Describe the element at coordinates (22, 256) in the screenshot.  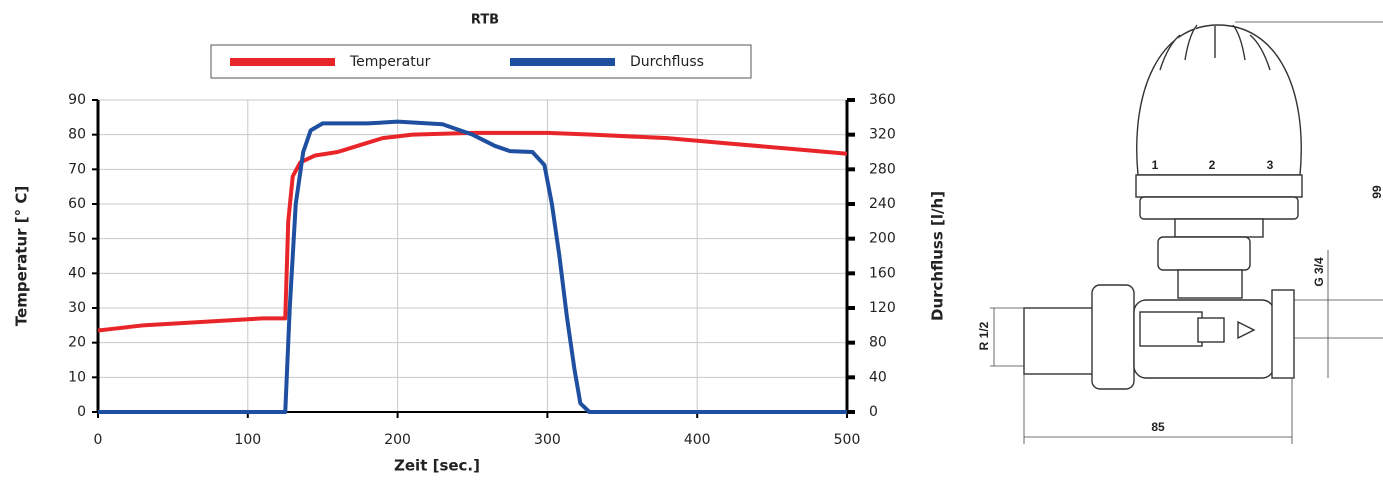
I see `y-axis-label: Temperatur [° C]` at that location.